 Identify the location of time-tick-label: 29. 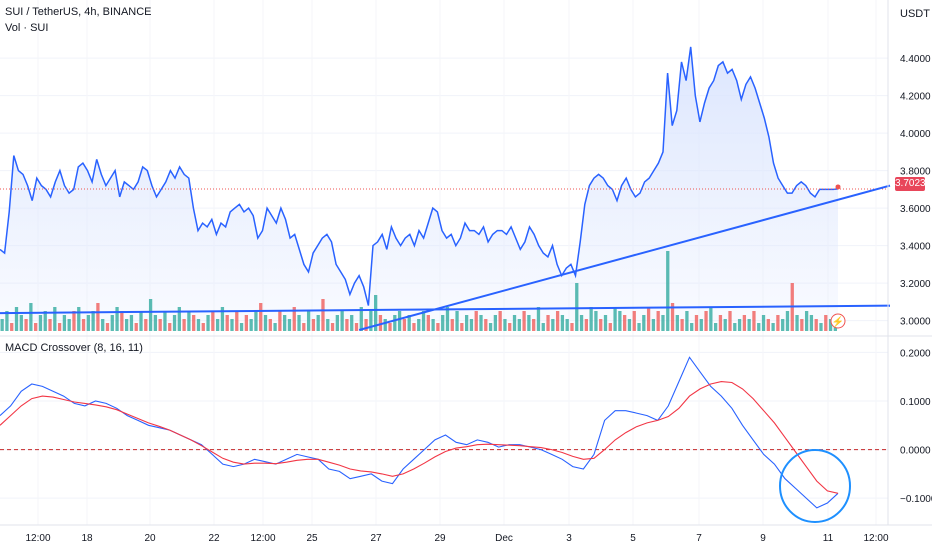
(440, 538).